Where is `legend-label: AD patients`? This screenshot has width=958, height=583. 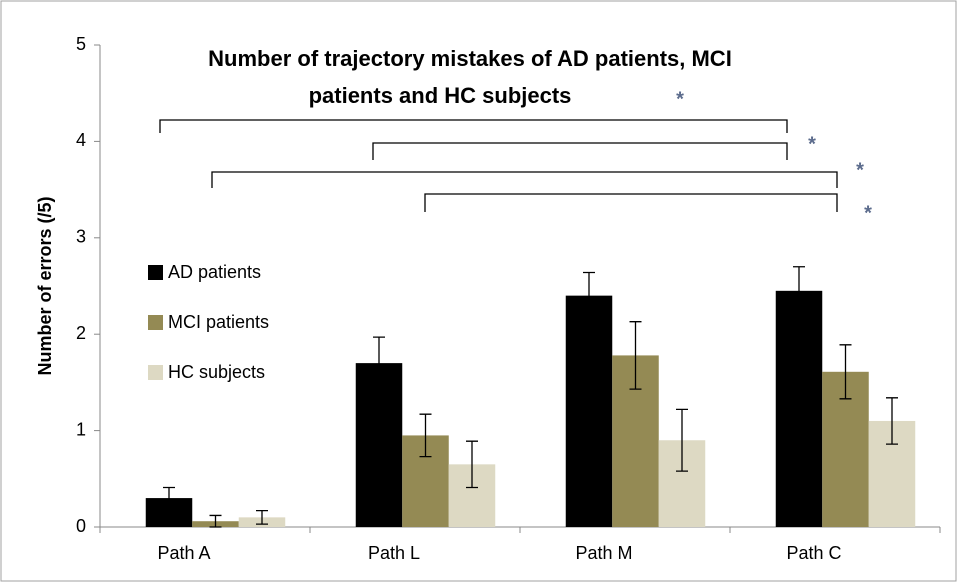
legend-label: AD patients is located at coordinates (214, 272).